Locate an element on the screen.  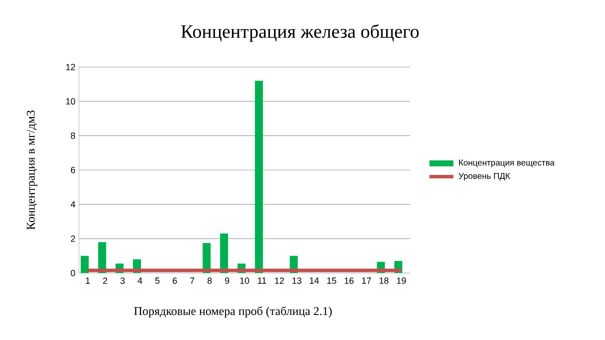
y-tick-label: 10 is located at coordinates (71, 101).